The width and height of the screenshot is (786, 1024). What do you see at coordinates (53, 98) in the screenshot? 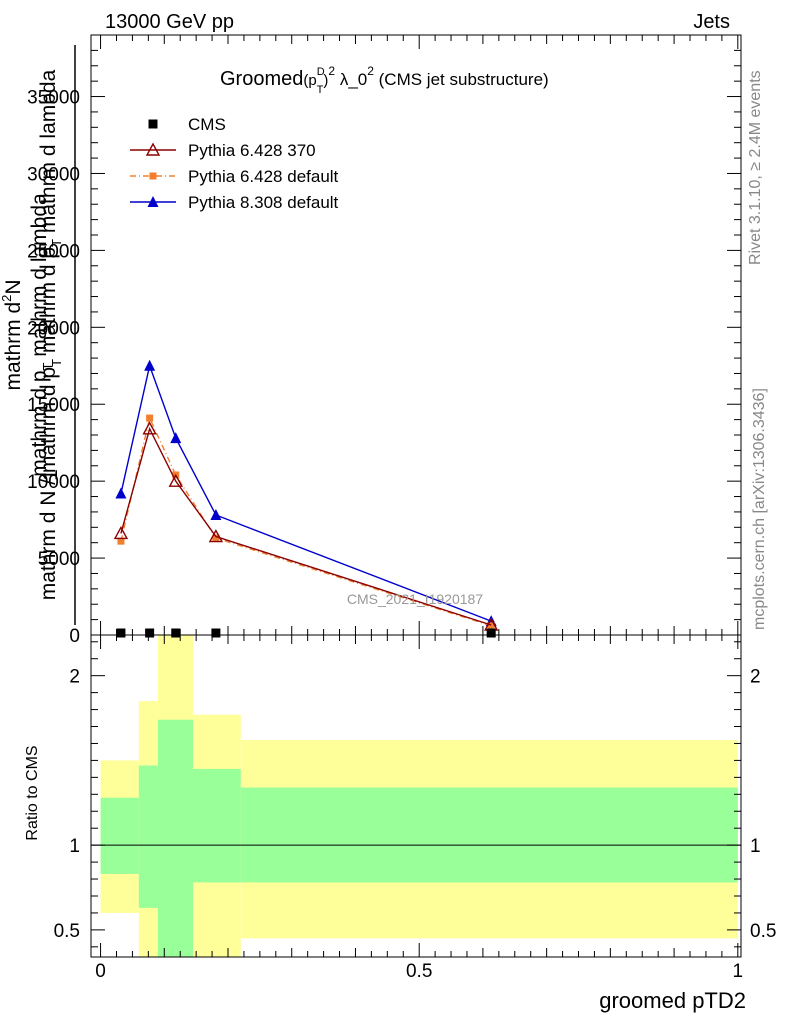
I see `main-y-tick-label: 35000` at bounding box center [53, 98].